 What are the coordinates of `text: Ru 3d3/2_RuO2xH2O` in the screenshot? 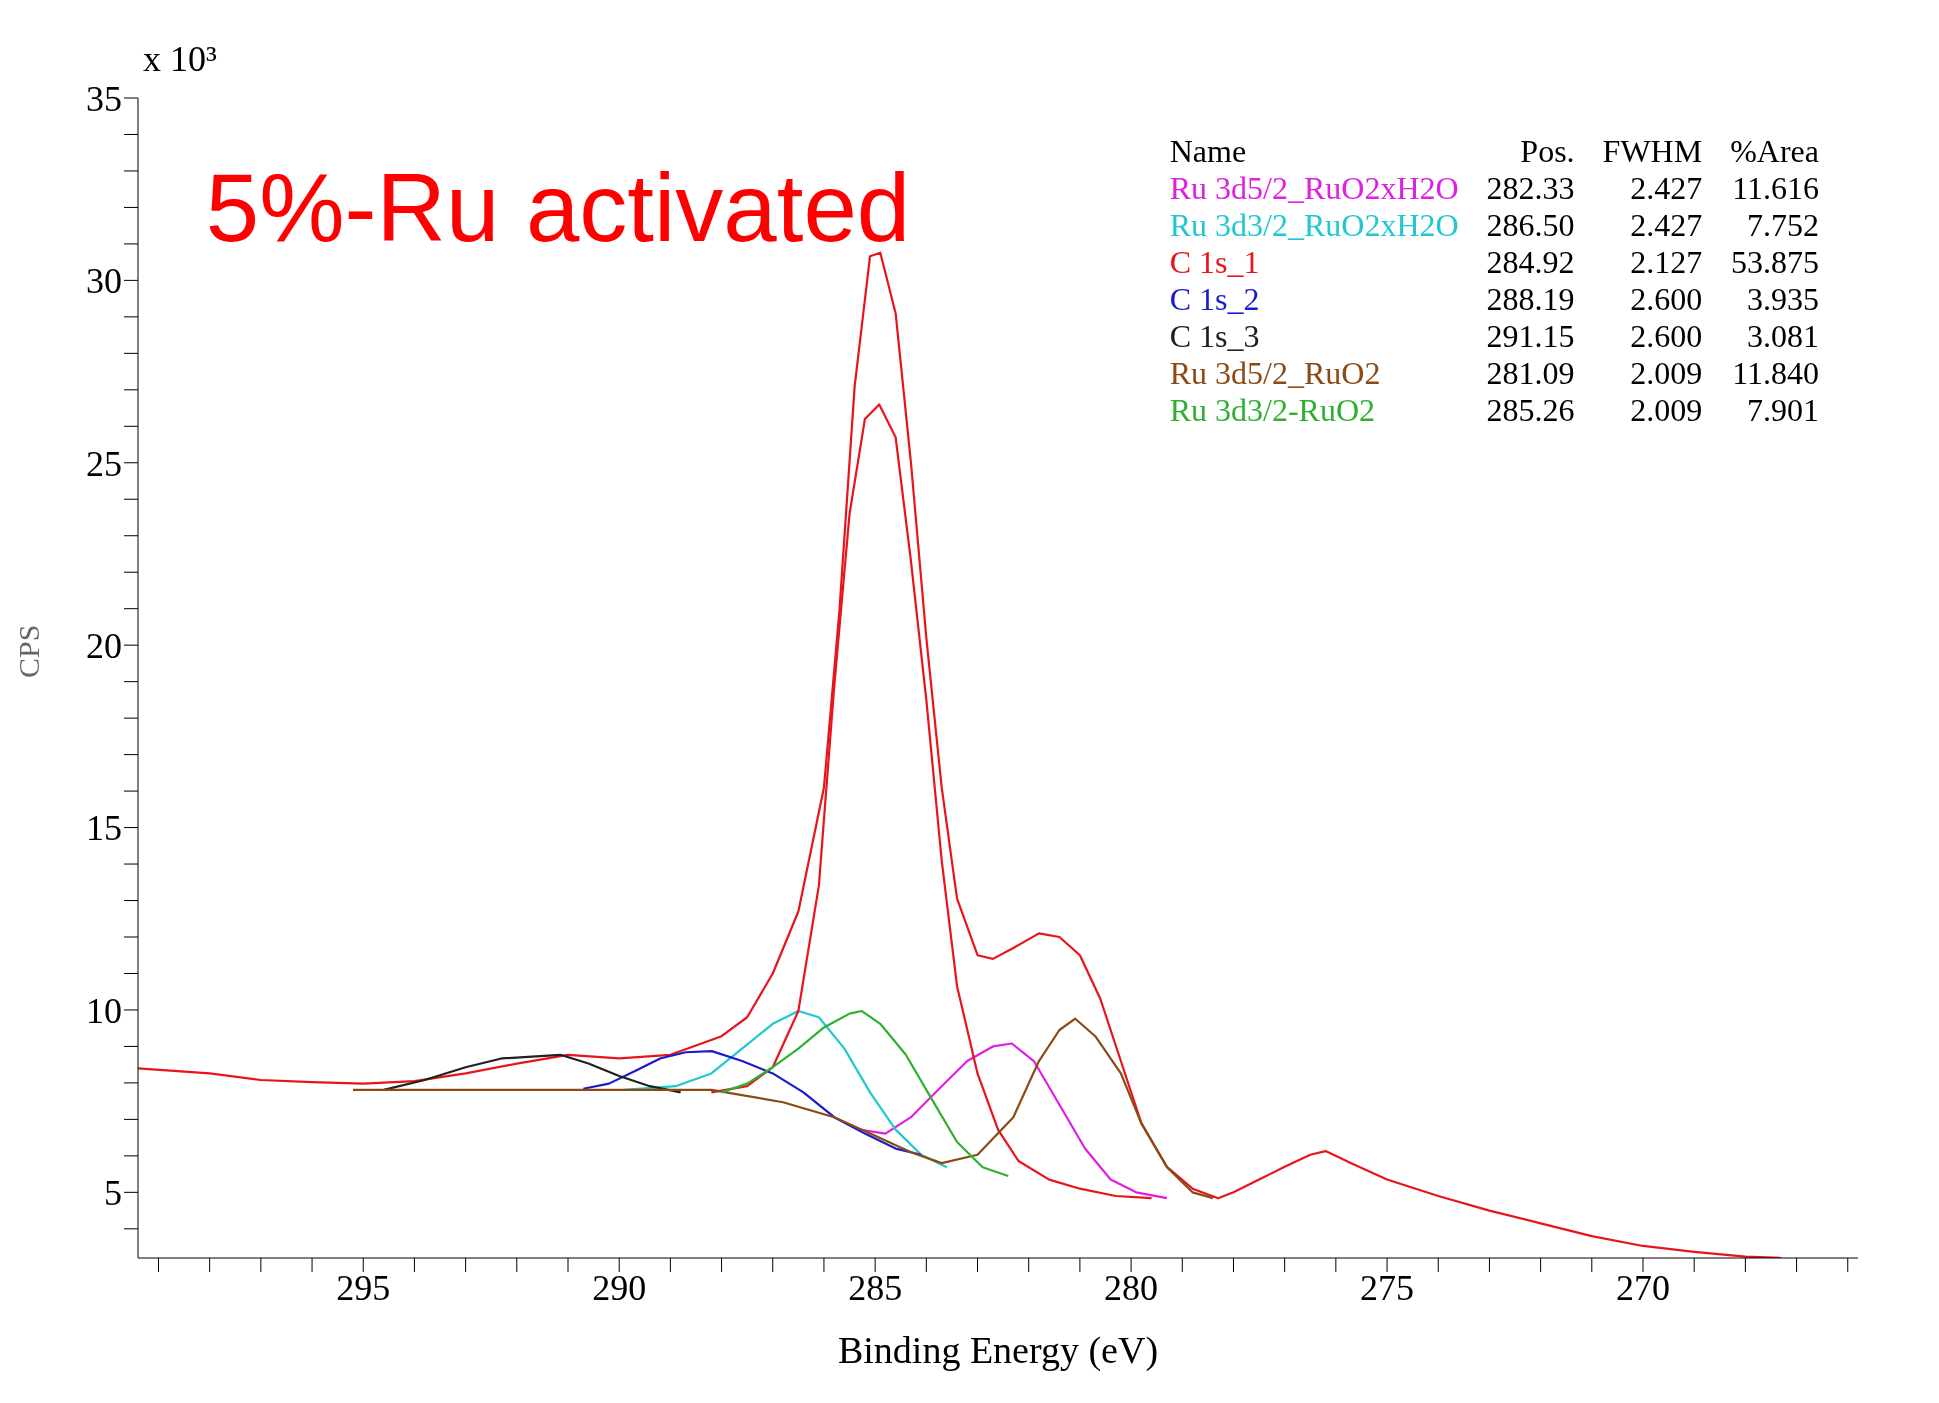 It's located at (1314, 225).